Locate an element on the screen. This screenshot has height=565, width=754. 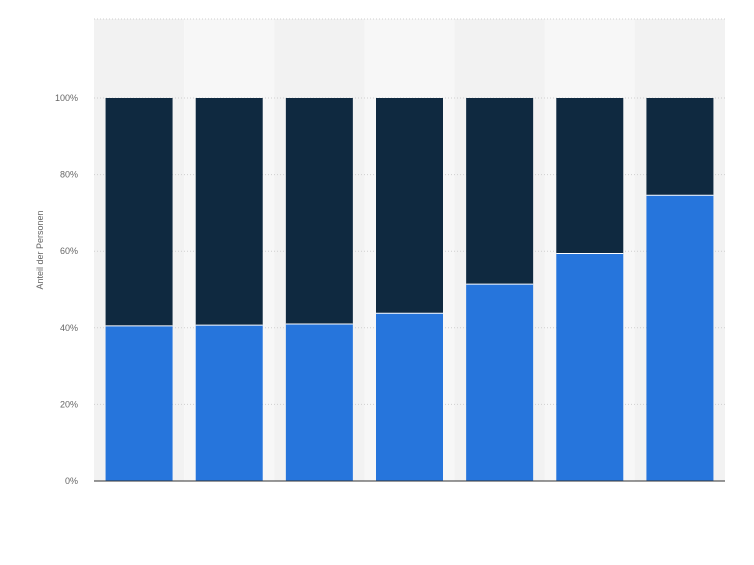
y-axis-title: Anteil der Personen is located at coordinates (40, 249).